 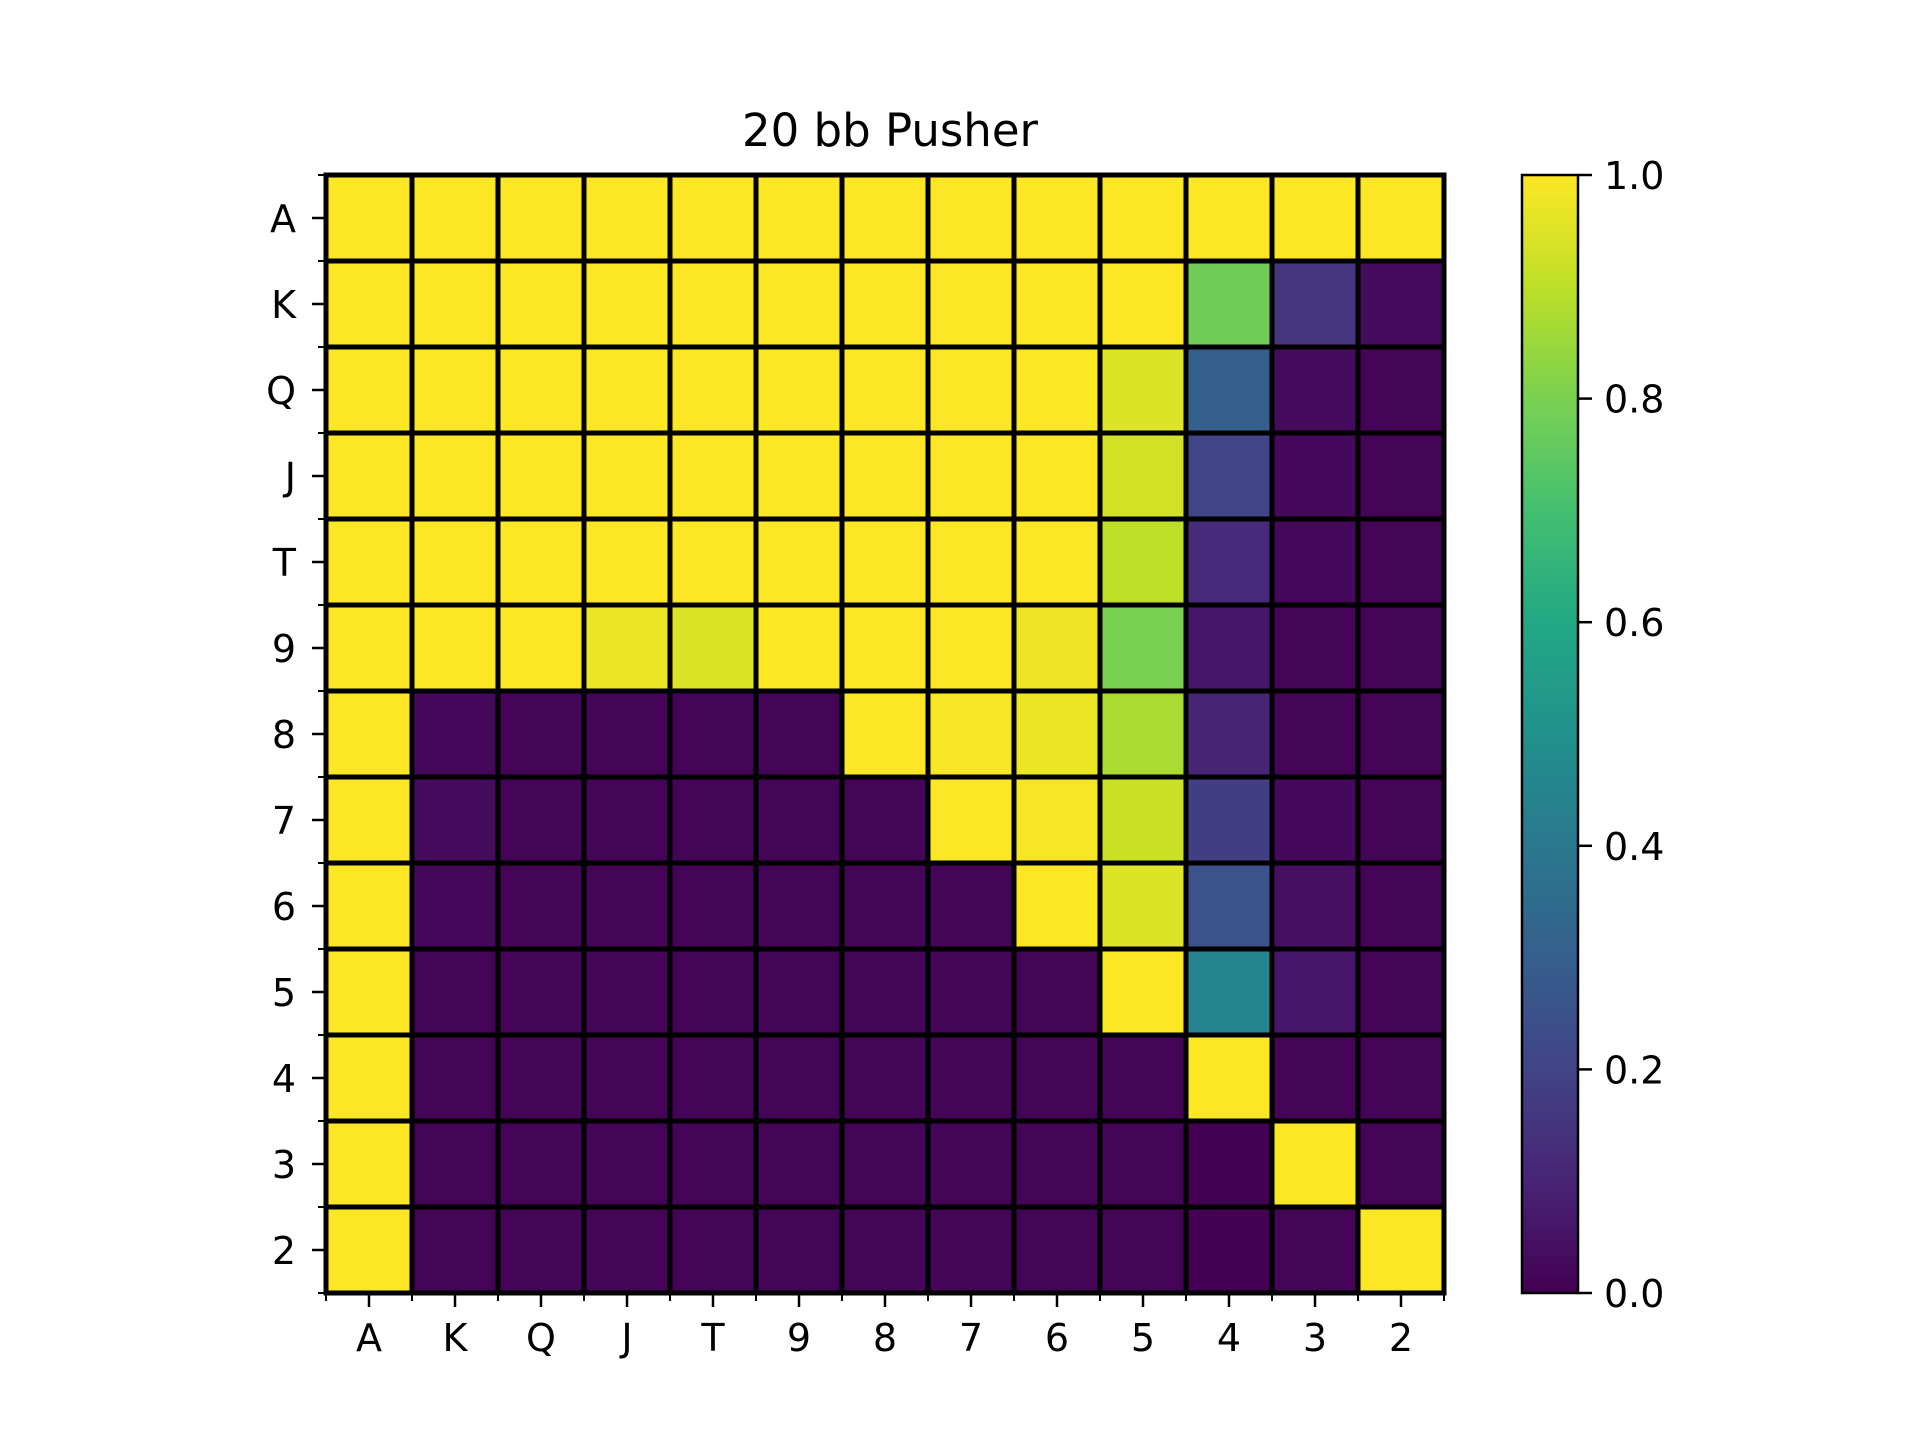 What do you see at coordinates (369, 1164) in the screenshot?
I see `heatmap-cell-3-A` at bounding box center [369, 1164].